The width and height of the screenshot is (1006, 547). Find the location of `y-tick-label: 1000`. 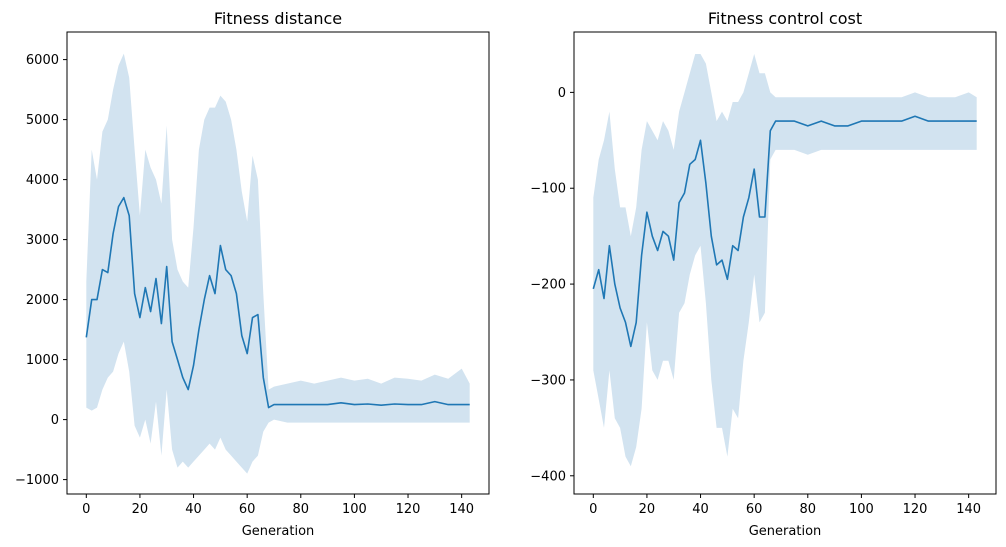

y-tick-label: 1000 is located at coordinates (42, 360).